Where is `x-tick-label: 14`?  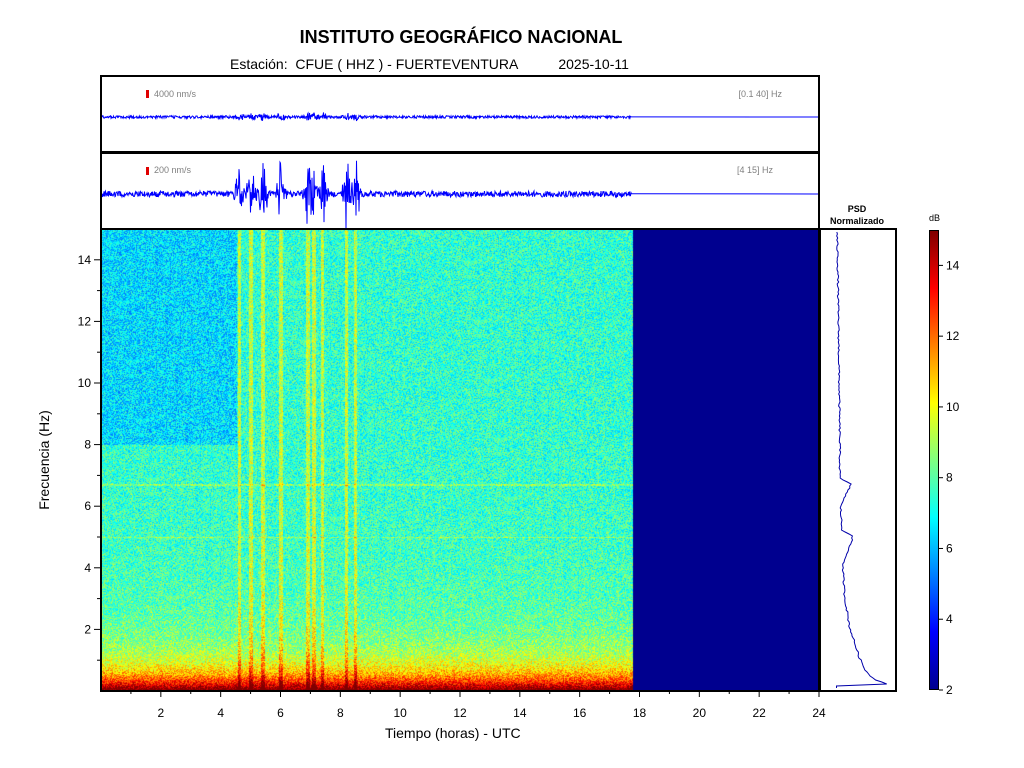
x-tick-label: 14 is located at coordinates (520, 713).